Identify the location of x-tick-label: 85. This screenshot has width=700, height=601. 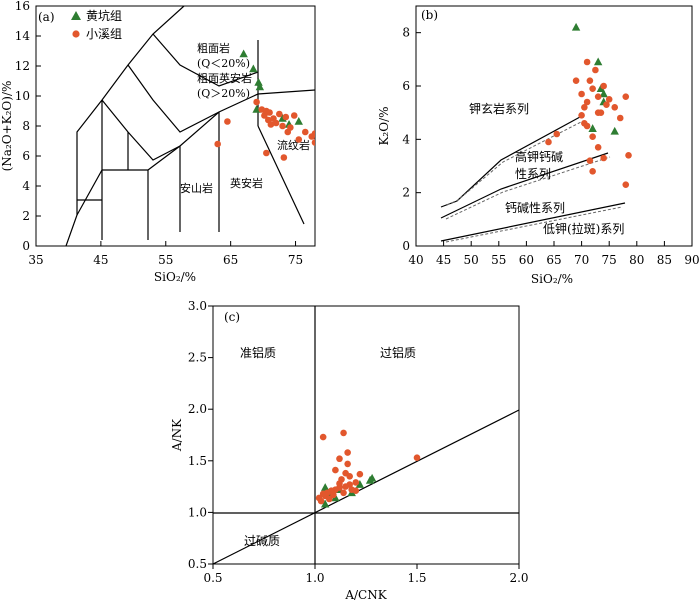
(664, 260).